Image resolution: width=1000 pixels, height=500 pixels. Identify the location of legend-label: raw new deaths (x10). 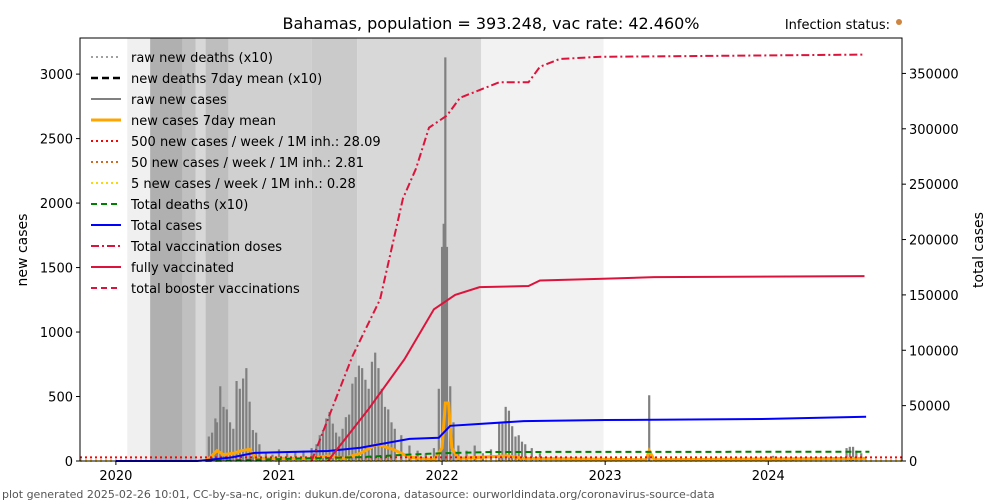
(202, 58).